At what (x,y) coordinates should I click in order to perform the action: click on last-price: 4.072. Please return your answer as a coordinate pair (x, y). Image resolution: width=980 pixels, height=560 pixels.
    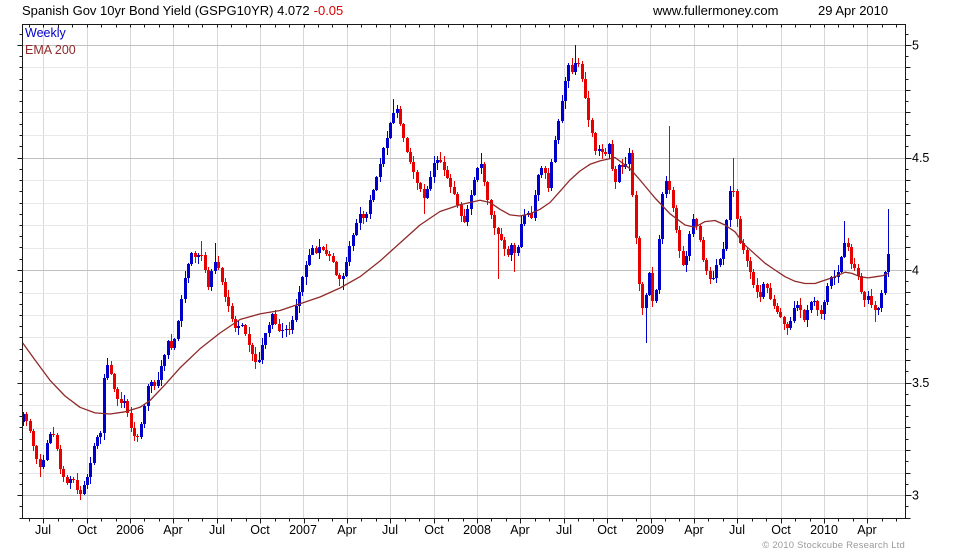
    Looking at the image, I should click on (293, 10).